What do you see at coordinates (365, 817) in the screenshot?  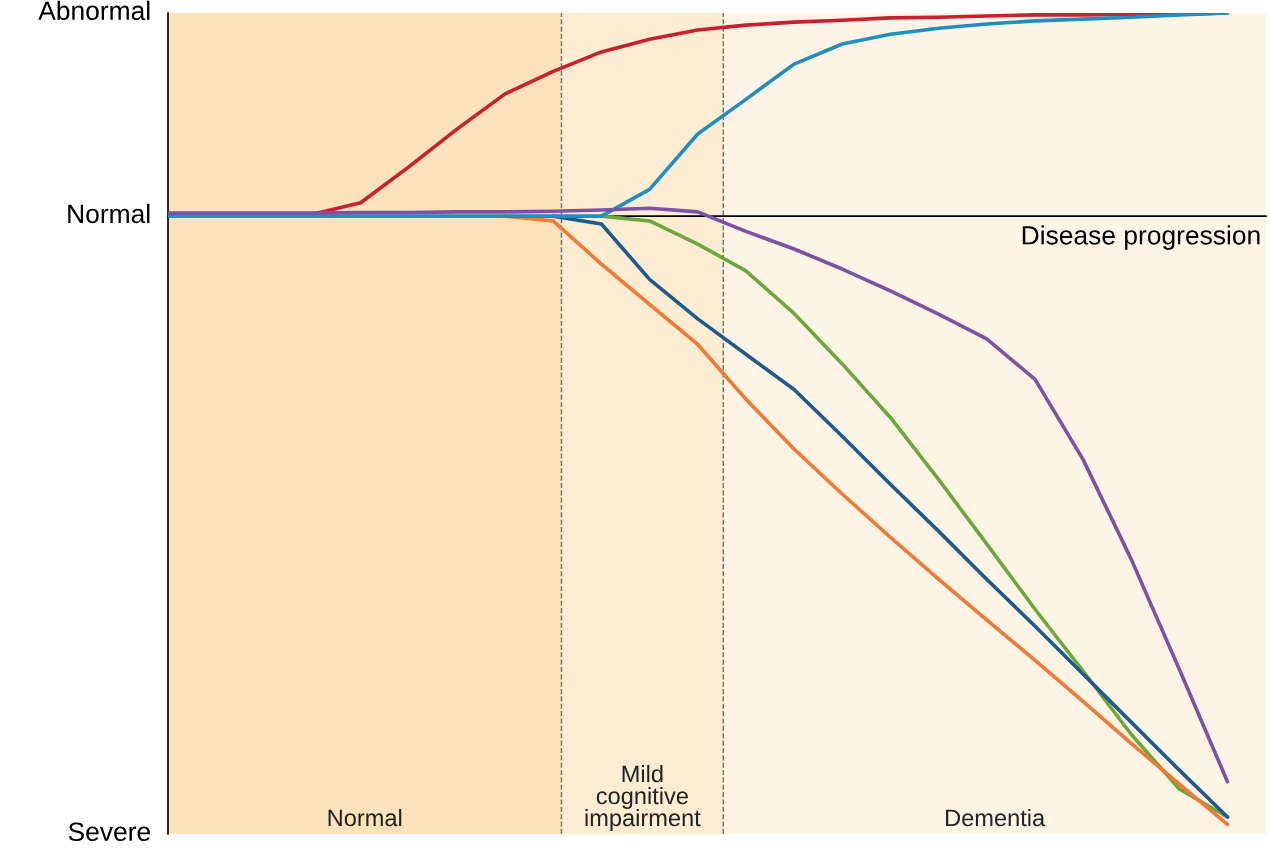 I see `annotation: Normal` at bounding box center [365, 817].